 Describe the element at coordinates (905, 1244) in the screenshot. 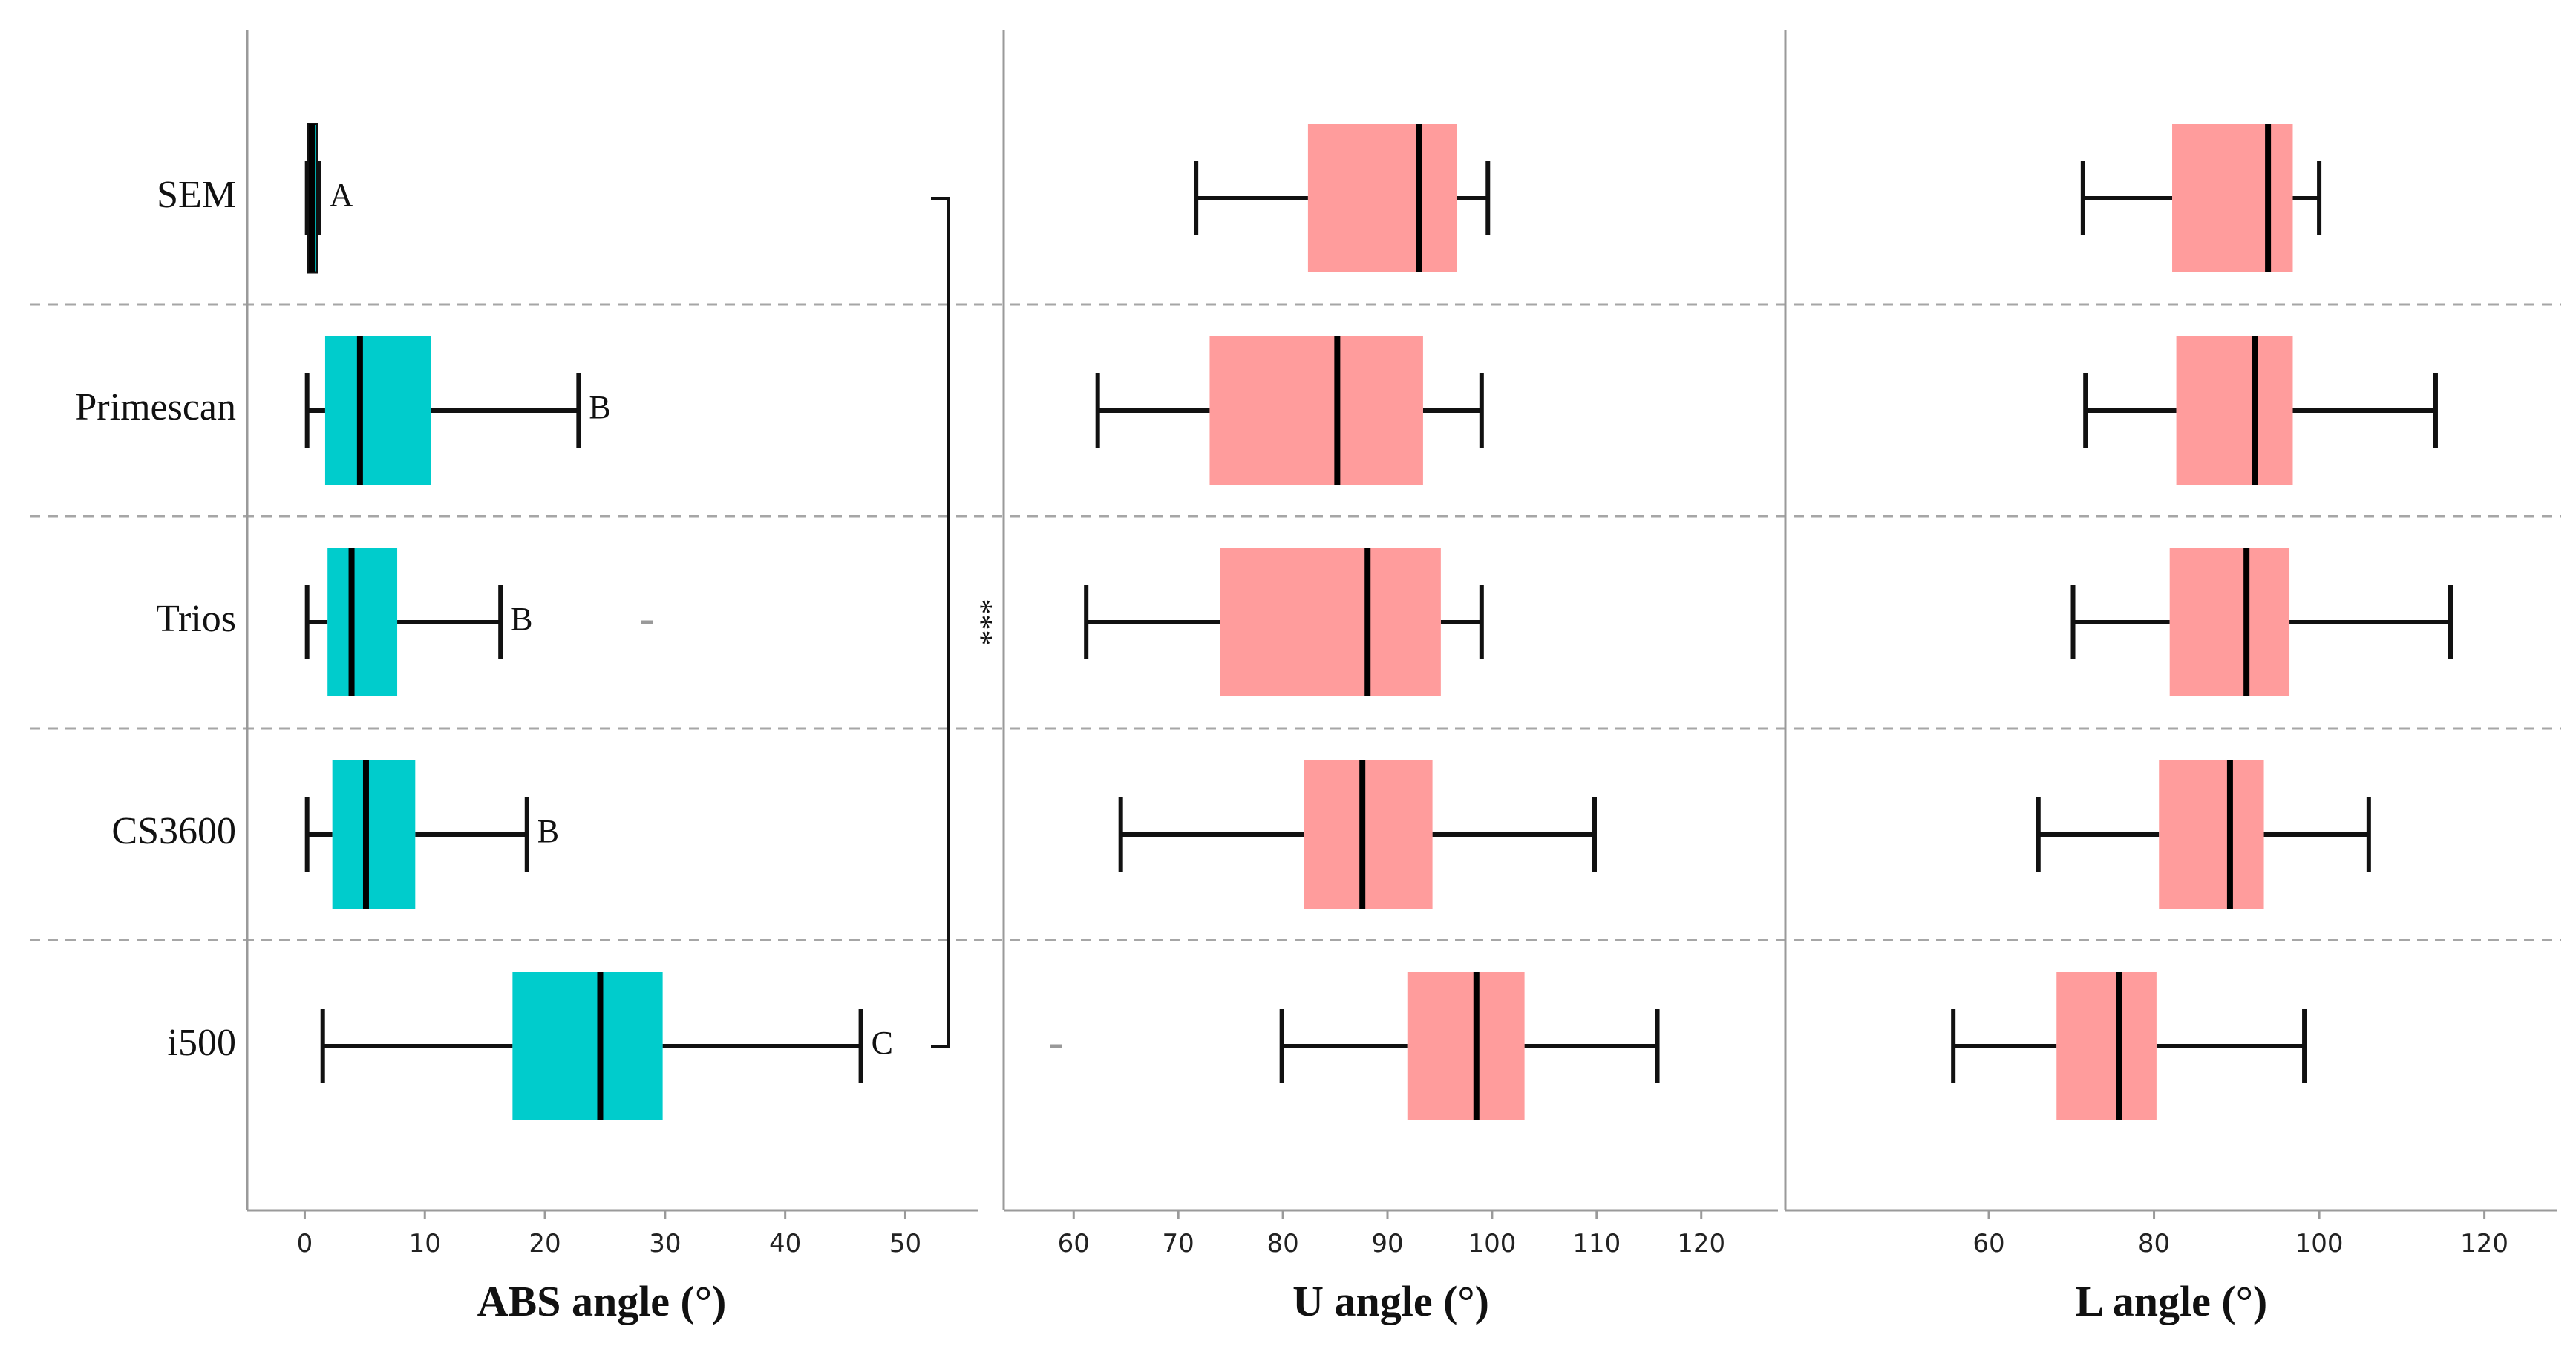

I see `abs-tick-label-50: 50` at that location.